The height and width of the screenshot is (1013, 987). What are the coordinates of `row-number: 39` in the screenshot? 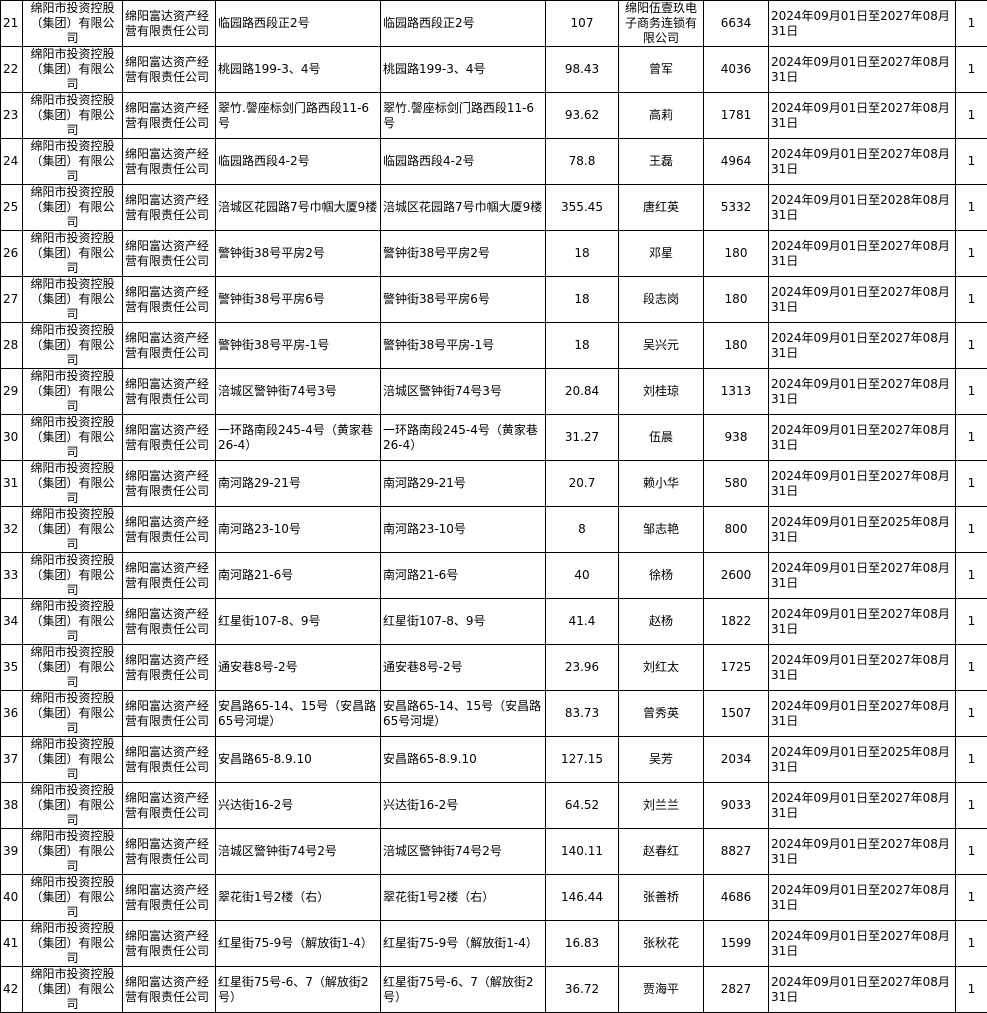 It's located at (12, 852).